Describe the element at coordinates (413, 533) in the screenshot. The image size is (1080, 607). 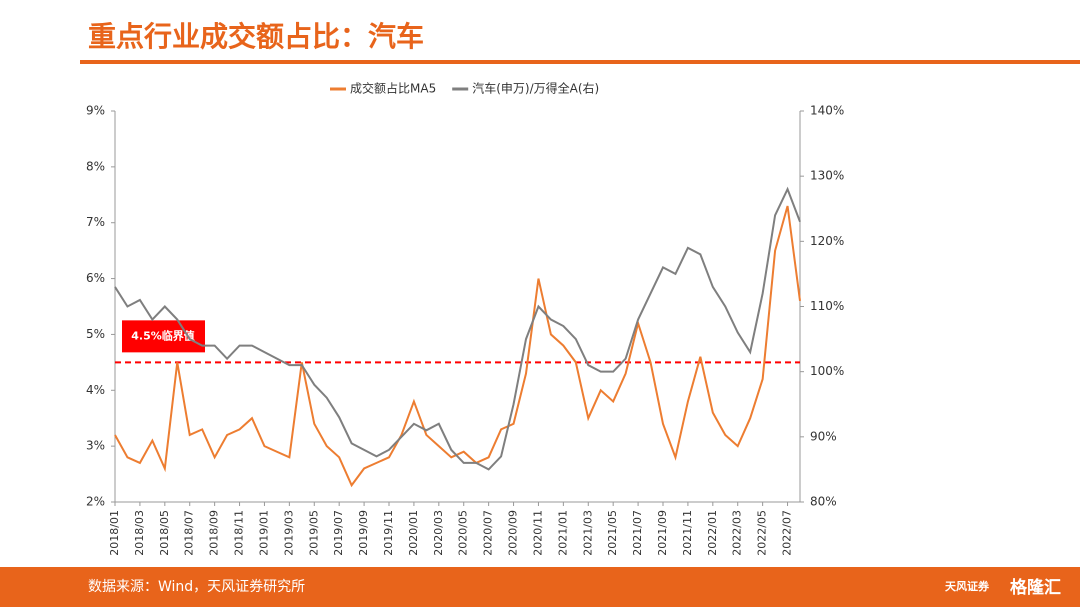
I see `x-tick-label: 2020/01` at that location.